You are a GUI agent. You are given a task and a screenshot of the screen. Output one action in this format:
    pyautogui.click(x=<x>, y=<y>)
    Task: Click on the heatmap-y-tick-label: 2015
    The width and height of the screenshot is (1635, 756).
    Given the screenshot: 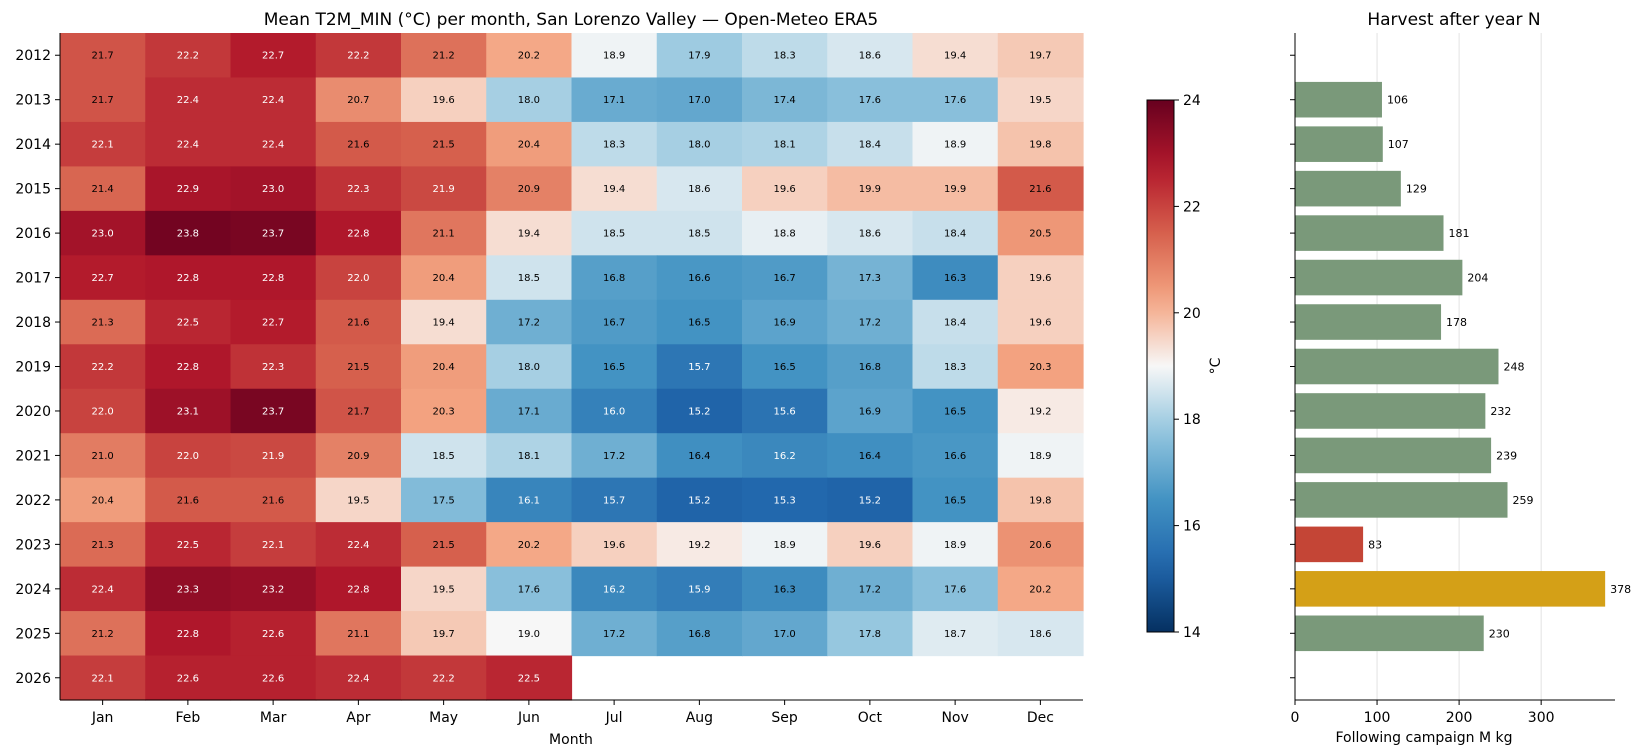 What is the action you would take?
    pyautogui.click(x=33, y=190)
    